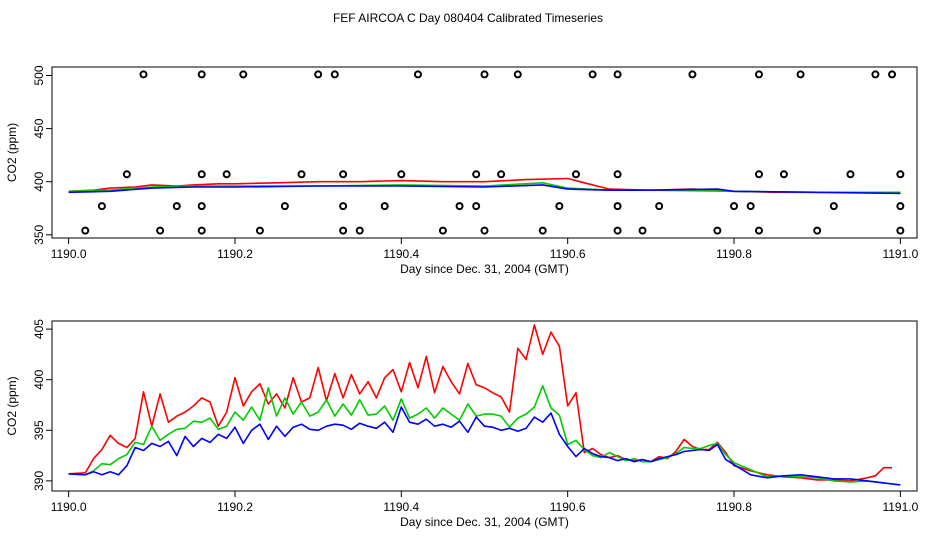 Image resolution: width=936 pixels, height=540 pixels. I want to click on y-tick-label: 390, so click(39, 481).